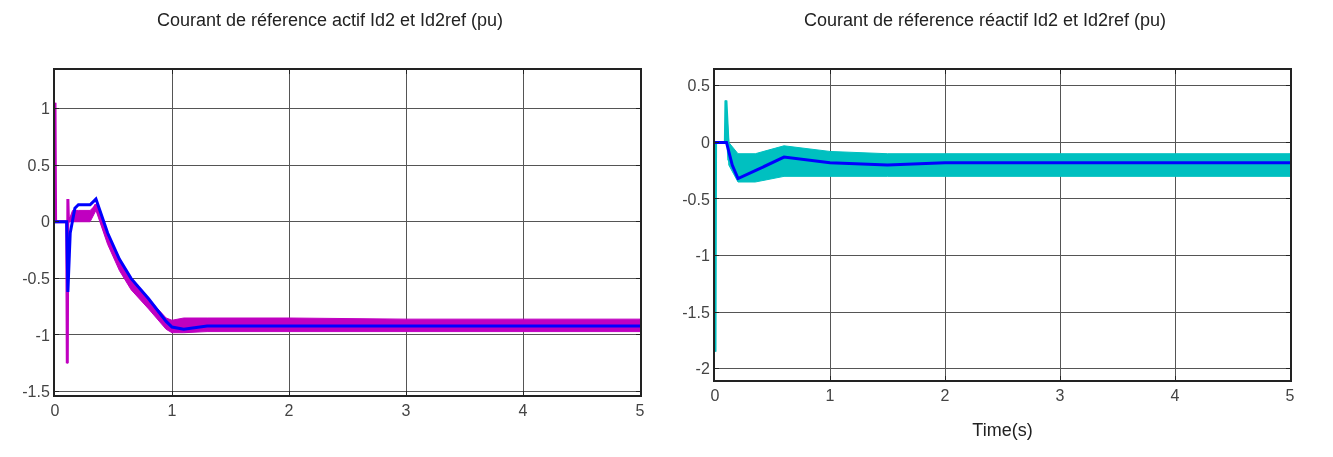  I want to click on chart-title: Courant de réference actif Id2 et Id2ref (pu), so click(330, 19).